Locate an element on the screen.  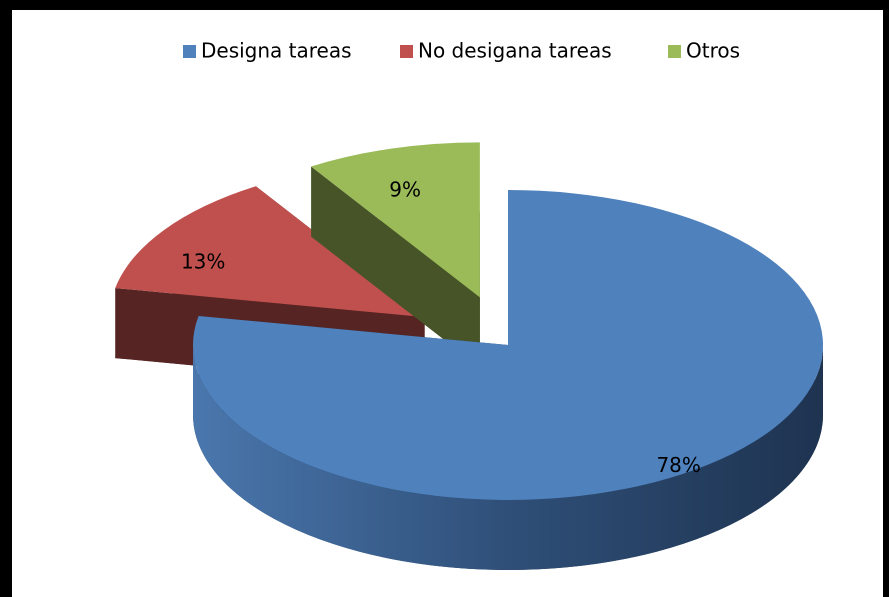
value-label: 9% is located at coordinates (405, 189).